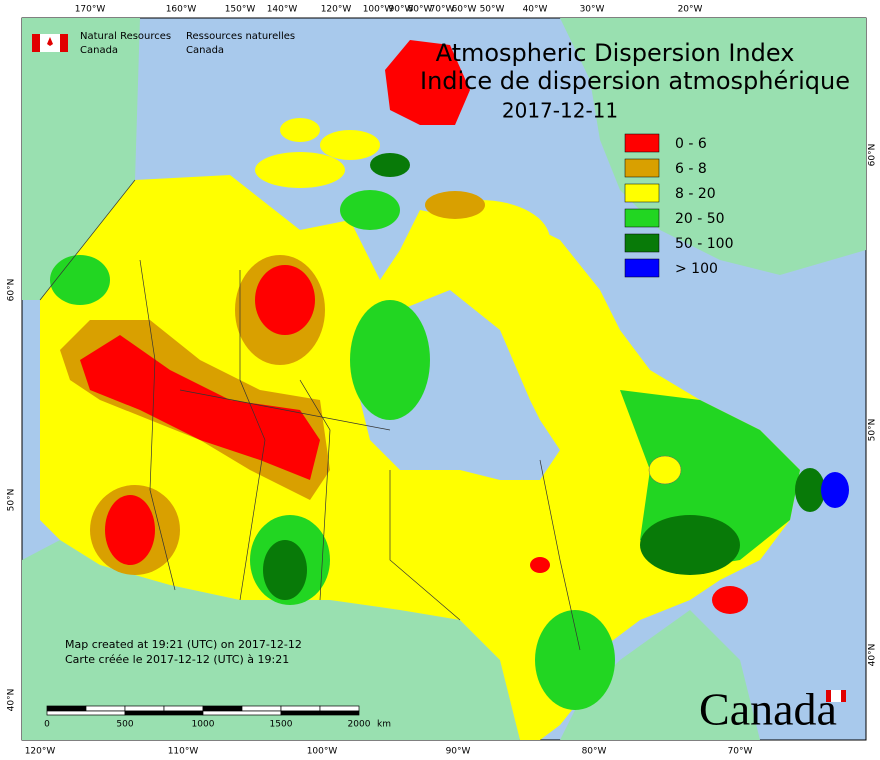  I want to click on credit: Map created at 19:21 (UTC) on 2017-12-12, so click(183, 644).